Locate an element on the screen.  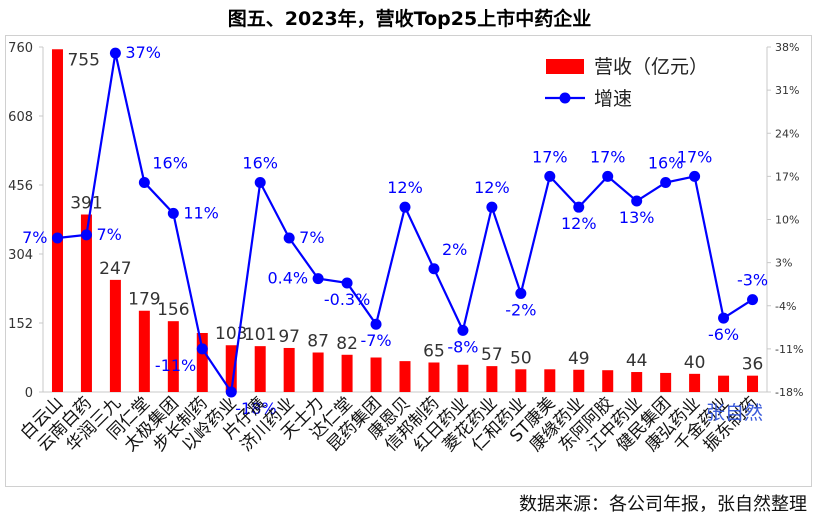
bar-data-label: 65 is located at coordinates (434, 351).